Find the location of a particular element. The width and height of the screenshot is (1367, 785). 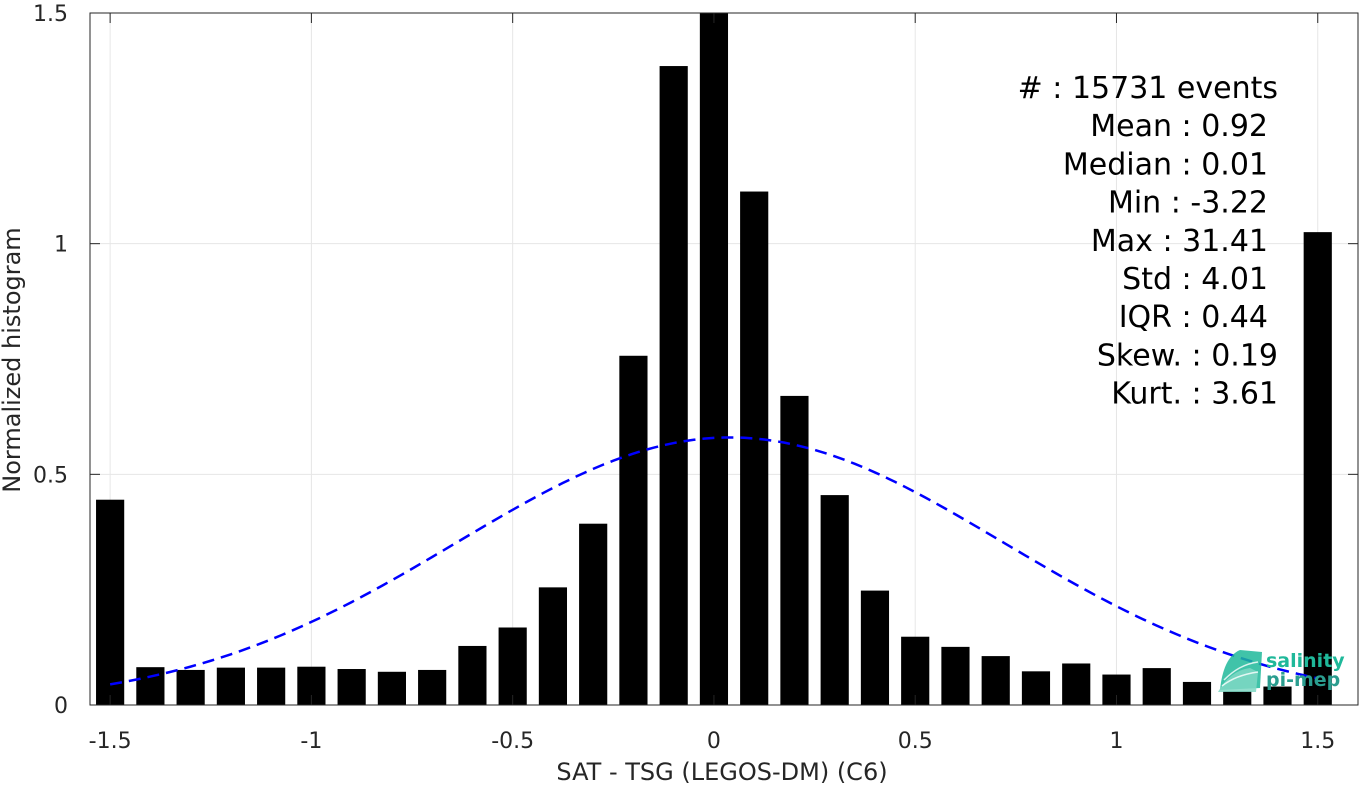

x-axis-label: SAT - TSG (LEGOS-DM) (C6) is located at coordinates (721, 771).